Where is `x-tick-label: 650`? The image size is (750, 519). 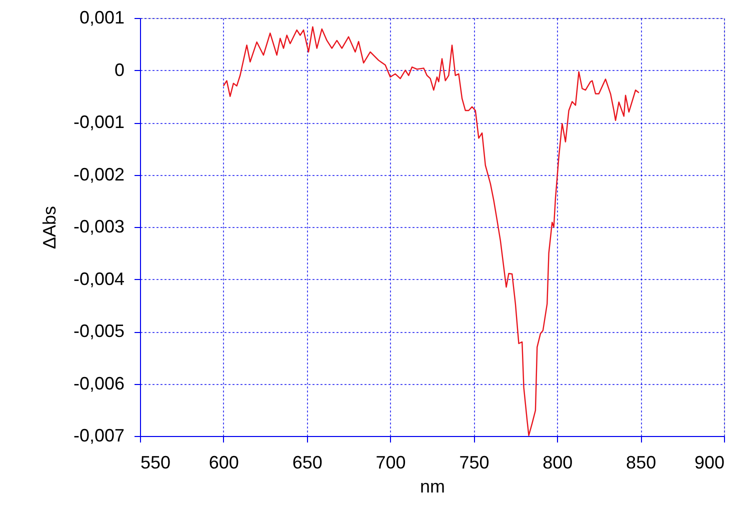 x-tick-label: 650 is located at coordinates (307, 462).